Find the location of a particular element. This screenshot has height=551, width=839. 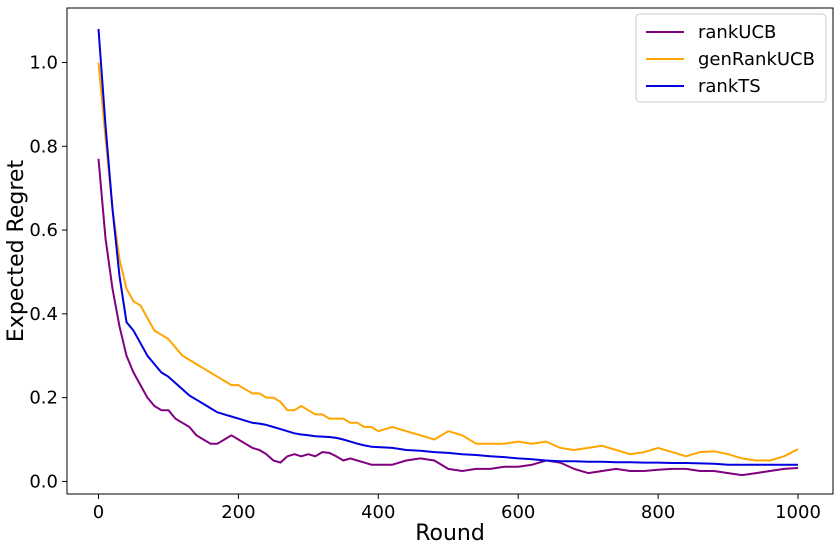

y-tick-label: 0.2 is located at coordinates (43, 398).